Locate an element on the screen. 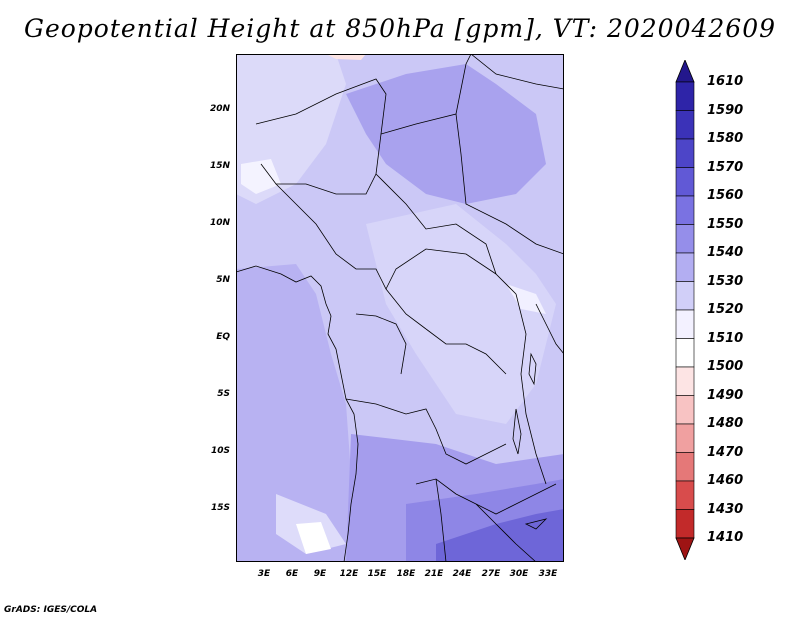 Image resolution: width=800 pixels, height=618 pixels. colorbar-label: 1430 is located at coordinates (725, 509).